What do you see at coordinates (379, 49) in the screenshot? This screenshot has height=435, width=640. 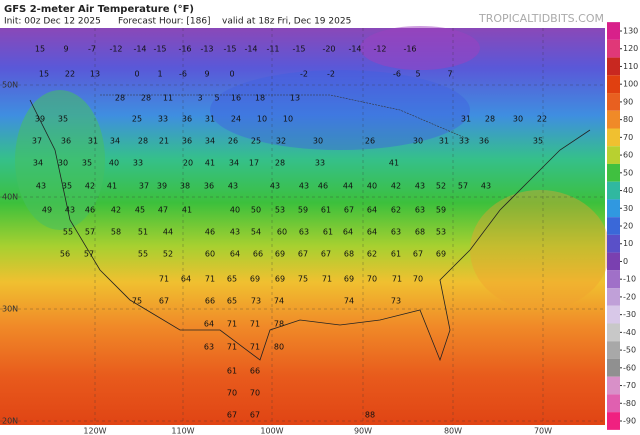 I see `station-value: -12` at bounding box center [379, 49].